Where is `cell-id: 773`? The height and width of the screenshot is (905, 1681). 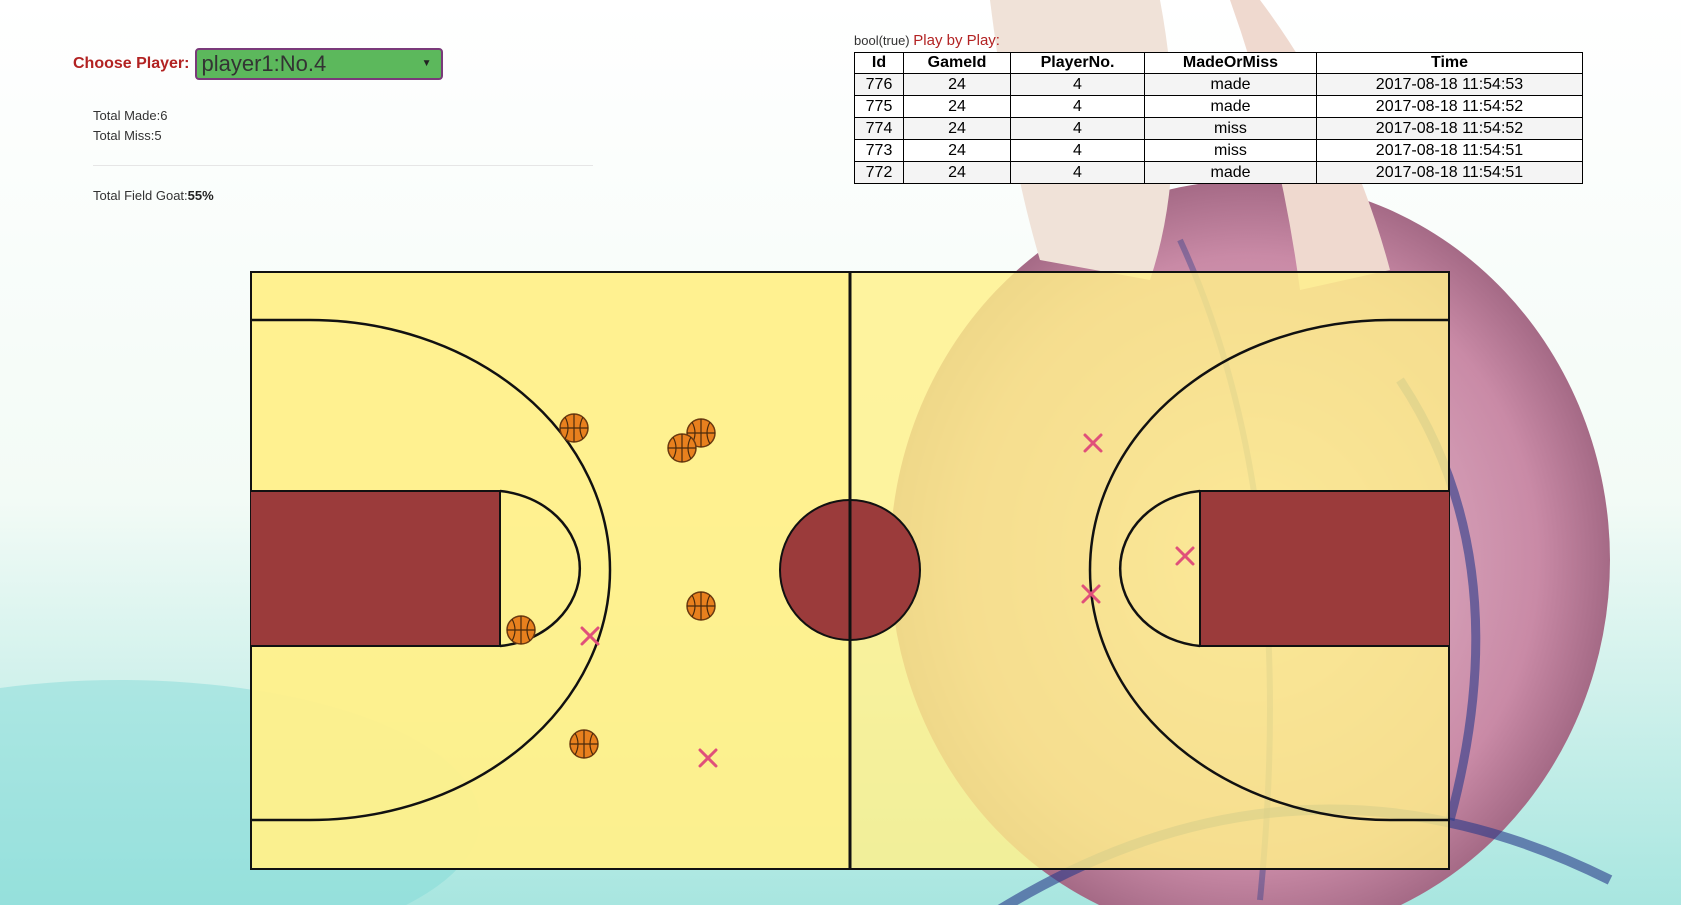 cell-id: 773 is located at coordinates (879, 150).